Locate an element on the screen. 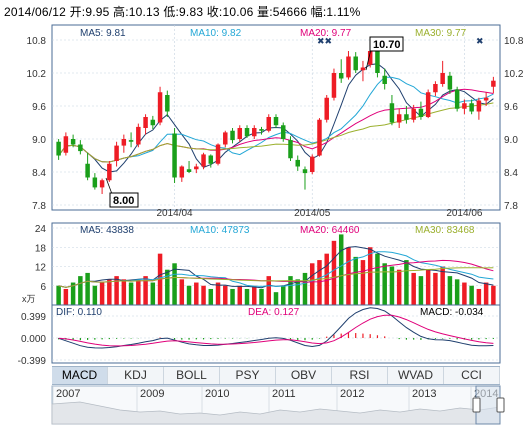 Image resolution: width=525 pixels, height=429 pixels. tab-wvad: WVAD is located at coordinates (416, 375).